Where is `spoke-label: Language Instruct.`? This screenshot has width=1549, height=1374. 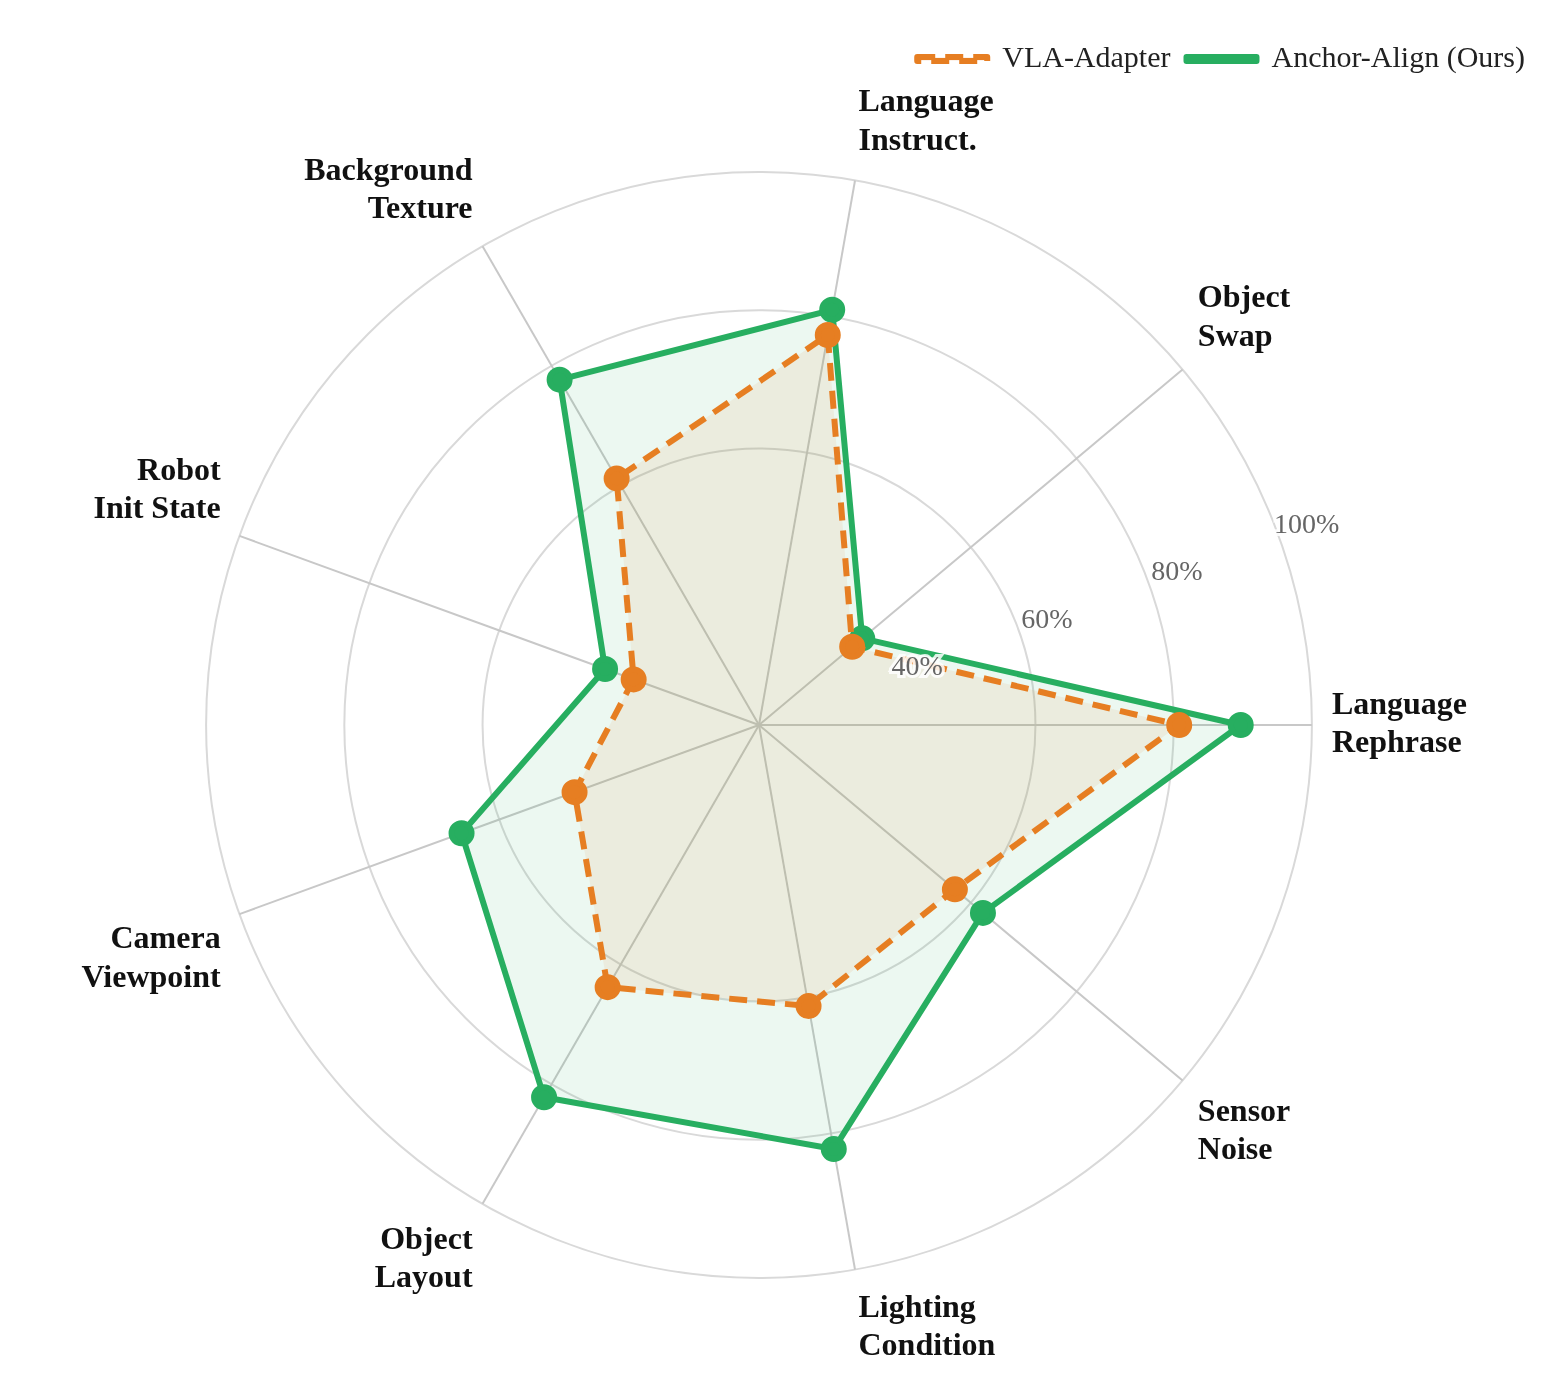
spoke-label: Language Instruct. is located at coordinates (926, 119).